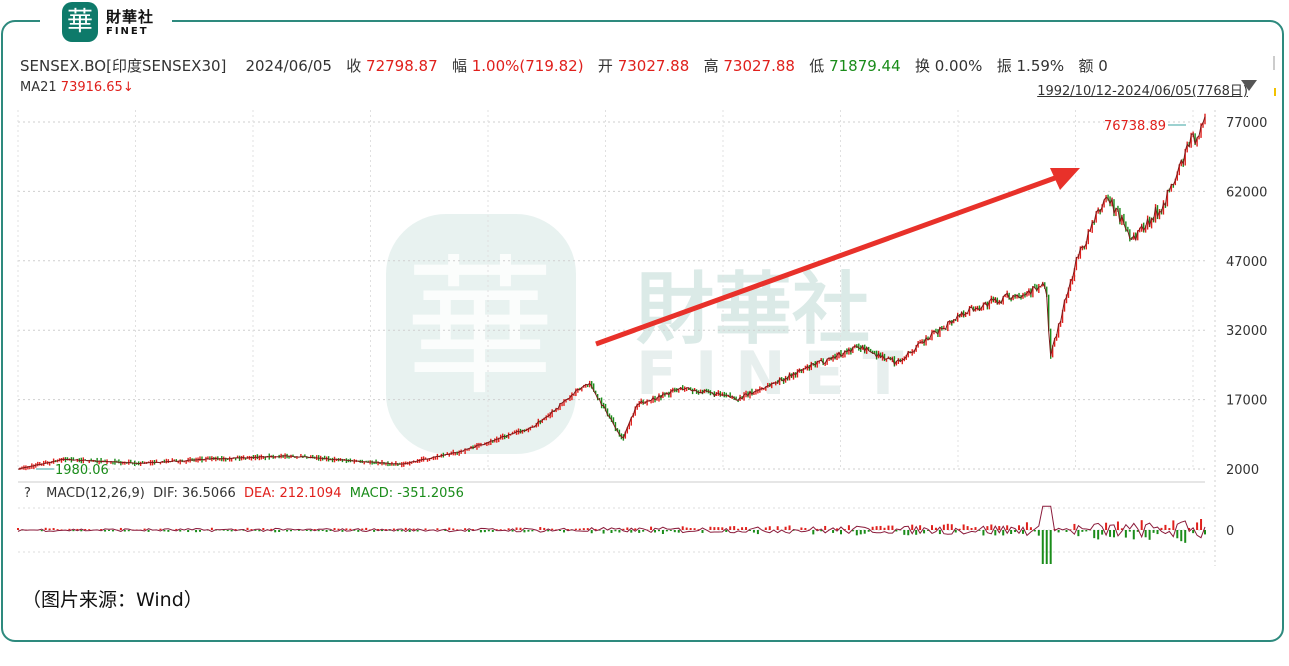 The image size is (1289, 666). Describe the element at coordinates (480, 329) in the screenshot. I see `watermark-mark-text: 華` at that location.